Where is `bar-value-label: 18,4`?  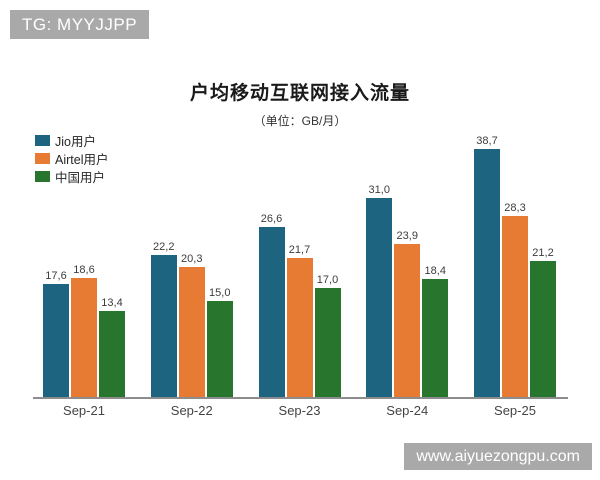
bar-value-label: 18,4 is located at coordinates (435, 271).